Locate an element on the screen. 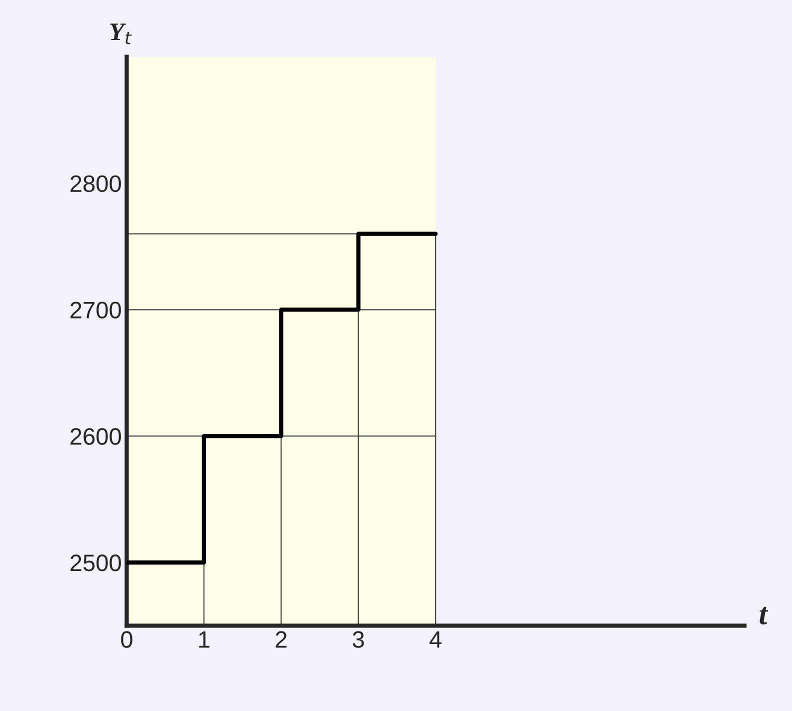 Image resolution: width=792 pixels, height=711 pixels. y-tick-label: 2800 is located at coordinates (95, 183).